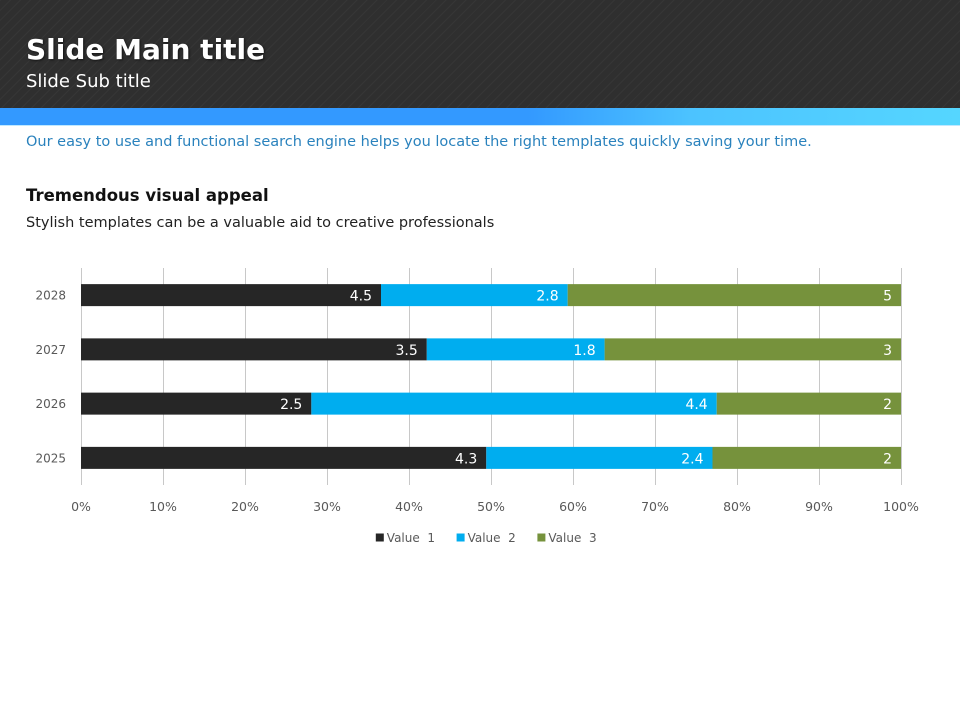 The image size is (960, 720). What do you see at coordinates (887, 297) in the screenshot?
I see `data-label: 5` at bounding box center [887, 297].